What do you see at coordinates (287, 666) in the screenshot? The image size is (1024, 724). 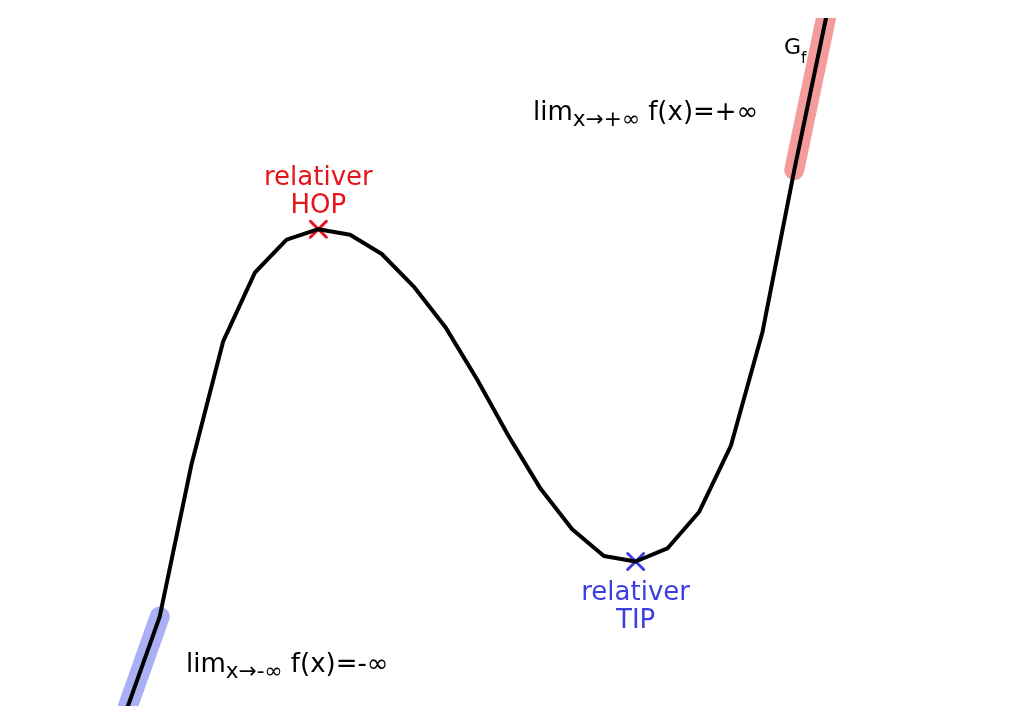 I see `annotation: lim$_{x→-∞}$ f(x)=-∞` at bounding box center [287, 666].